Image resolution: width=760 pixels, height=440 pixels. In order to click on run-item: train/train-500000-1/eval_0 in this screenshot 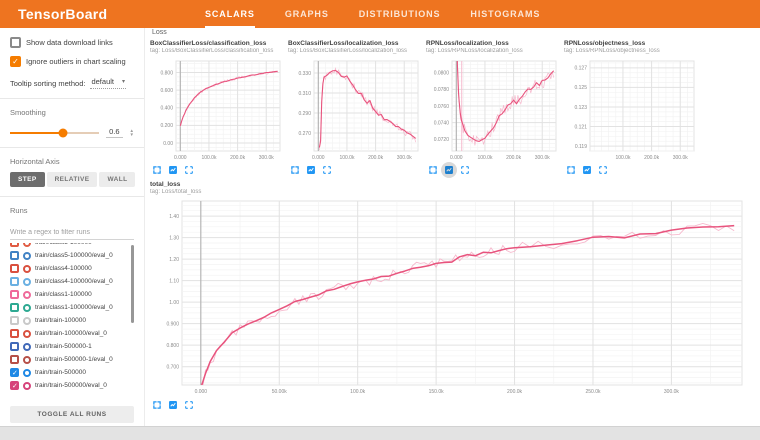, I will do `click(72, 359)`.